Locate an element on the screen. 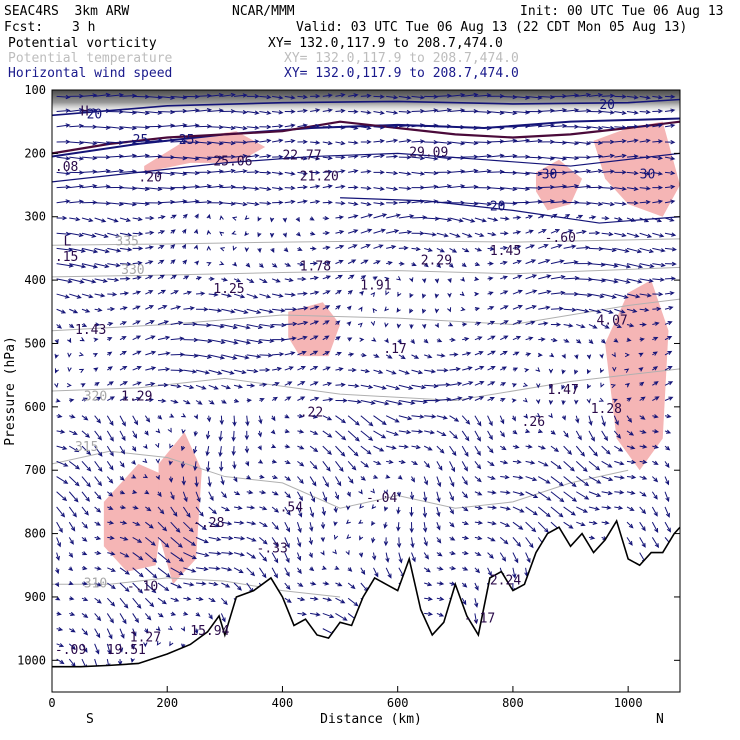  y-axis-label: Pressure (hPa) is located at coordinates (10, 391).